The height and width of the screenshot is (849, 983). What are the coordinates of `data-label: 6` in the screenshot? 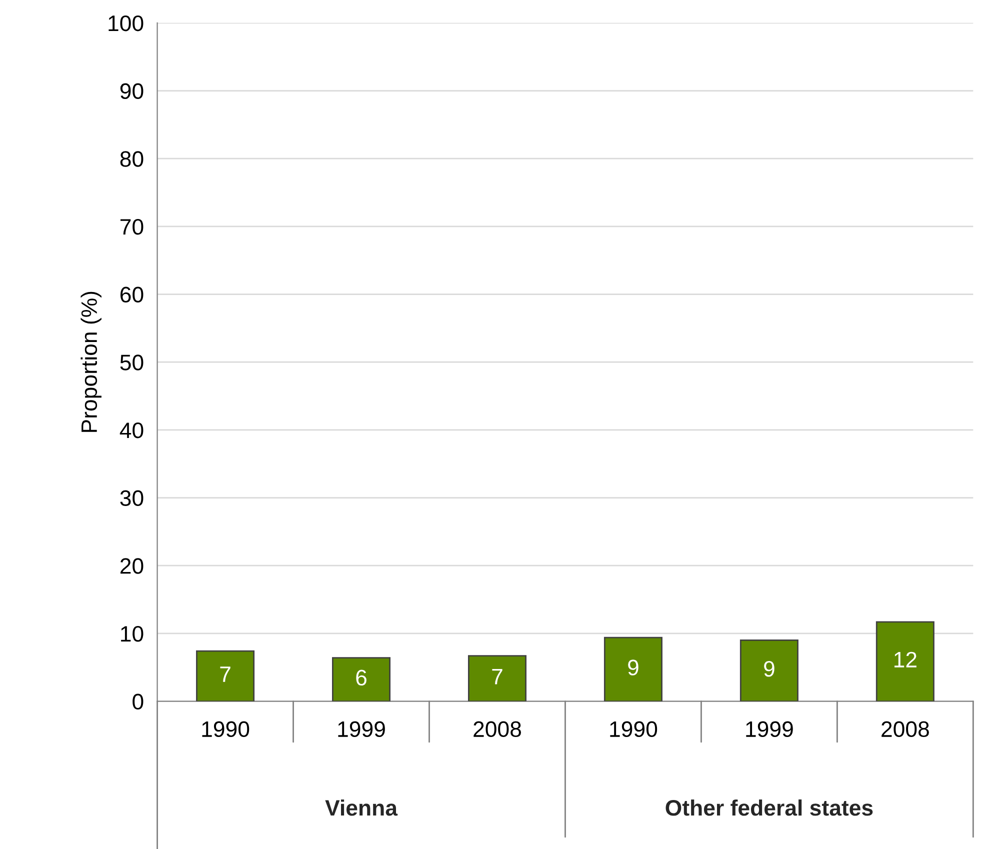 It's located at (361, 678).